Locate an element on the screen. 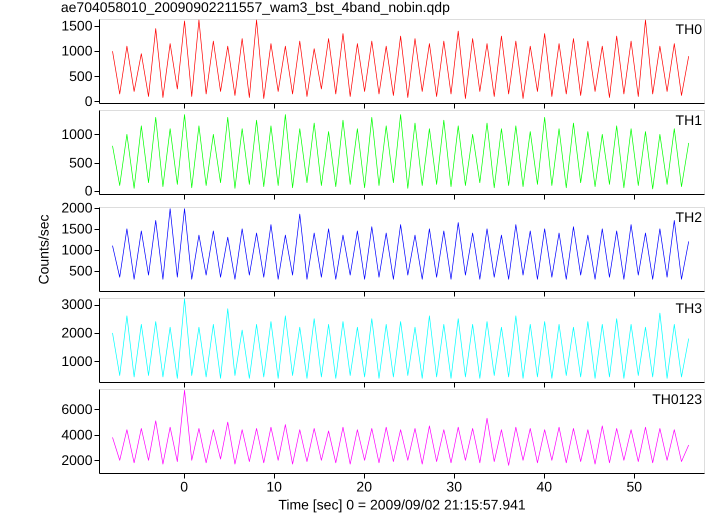 This screenshot has height=516, width=717. y-tick-label: 4000 is located at coordinates (77, 434).